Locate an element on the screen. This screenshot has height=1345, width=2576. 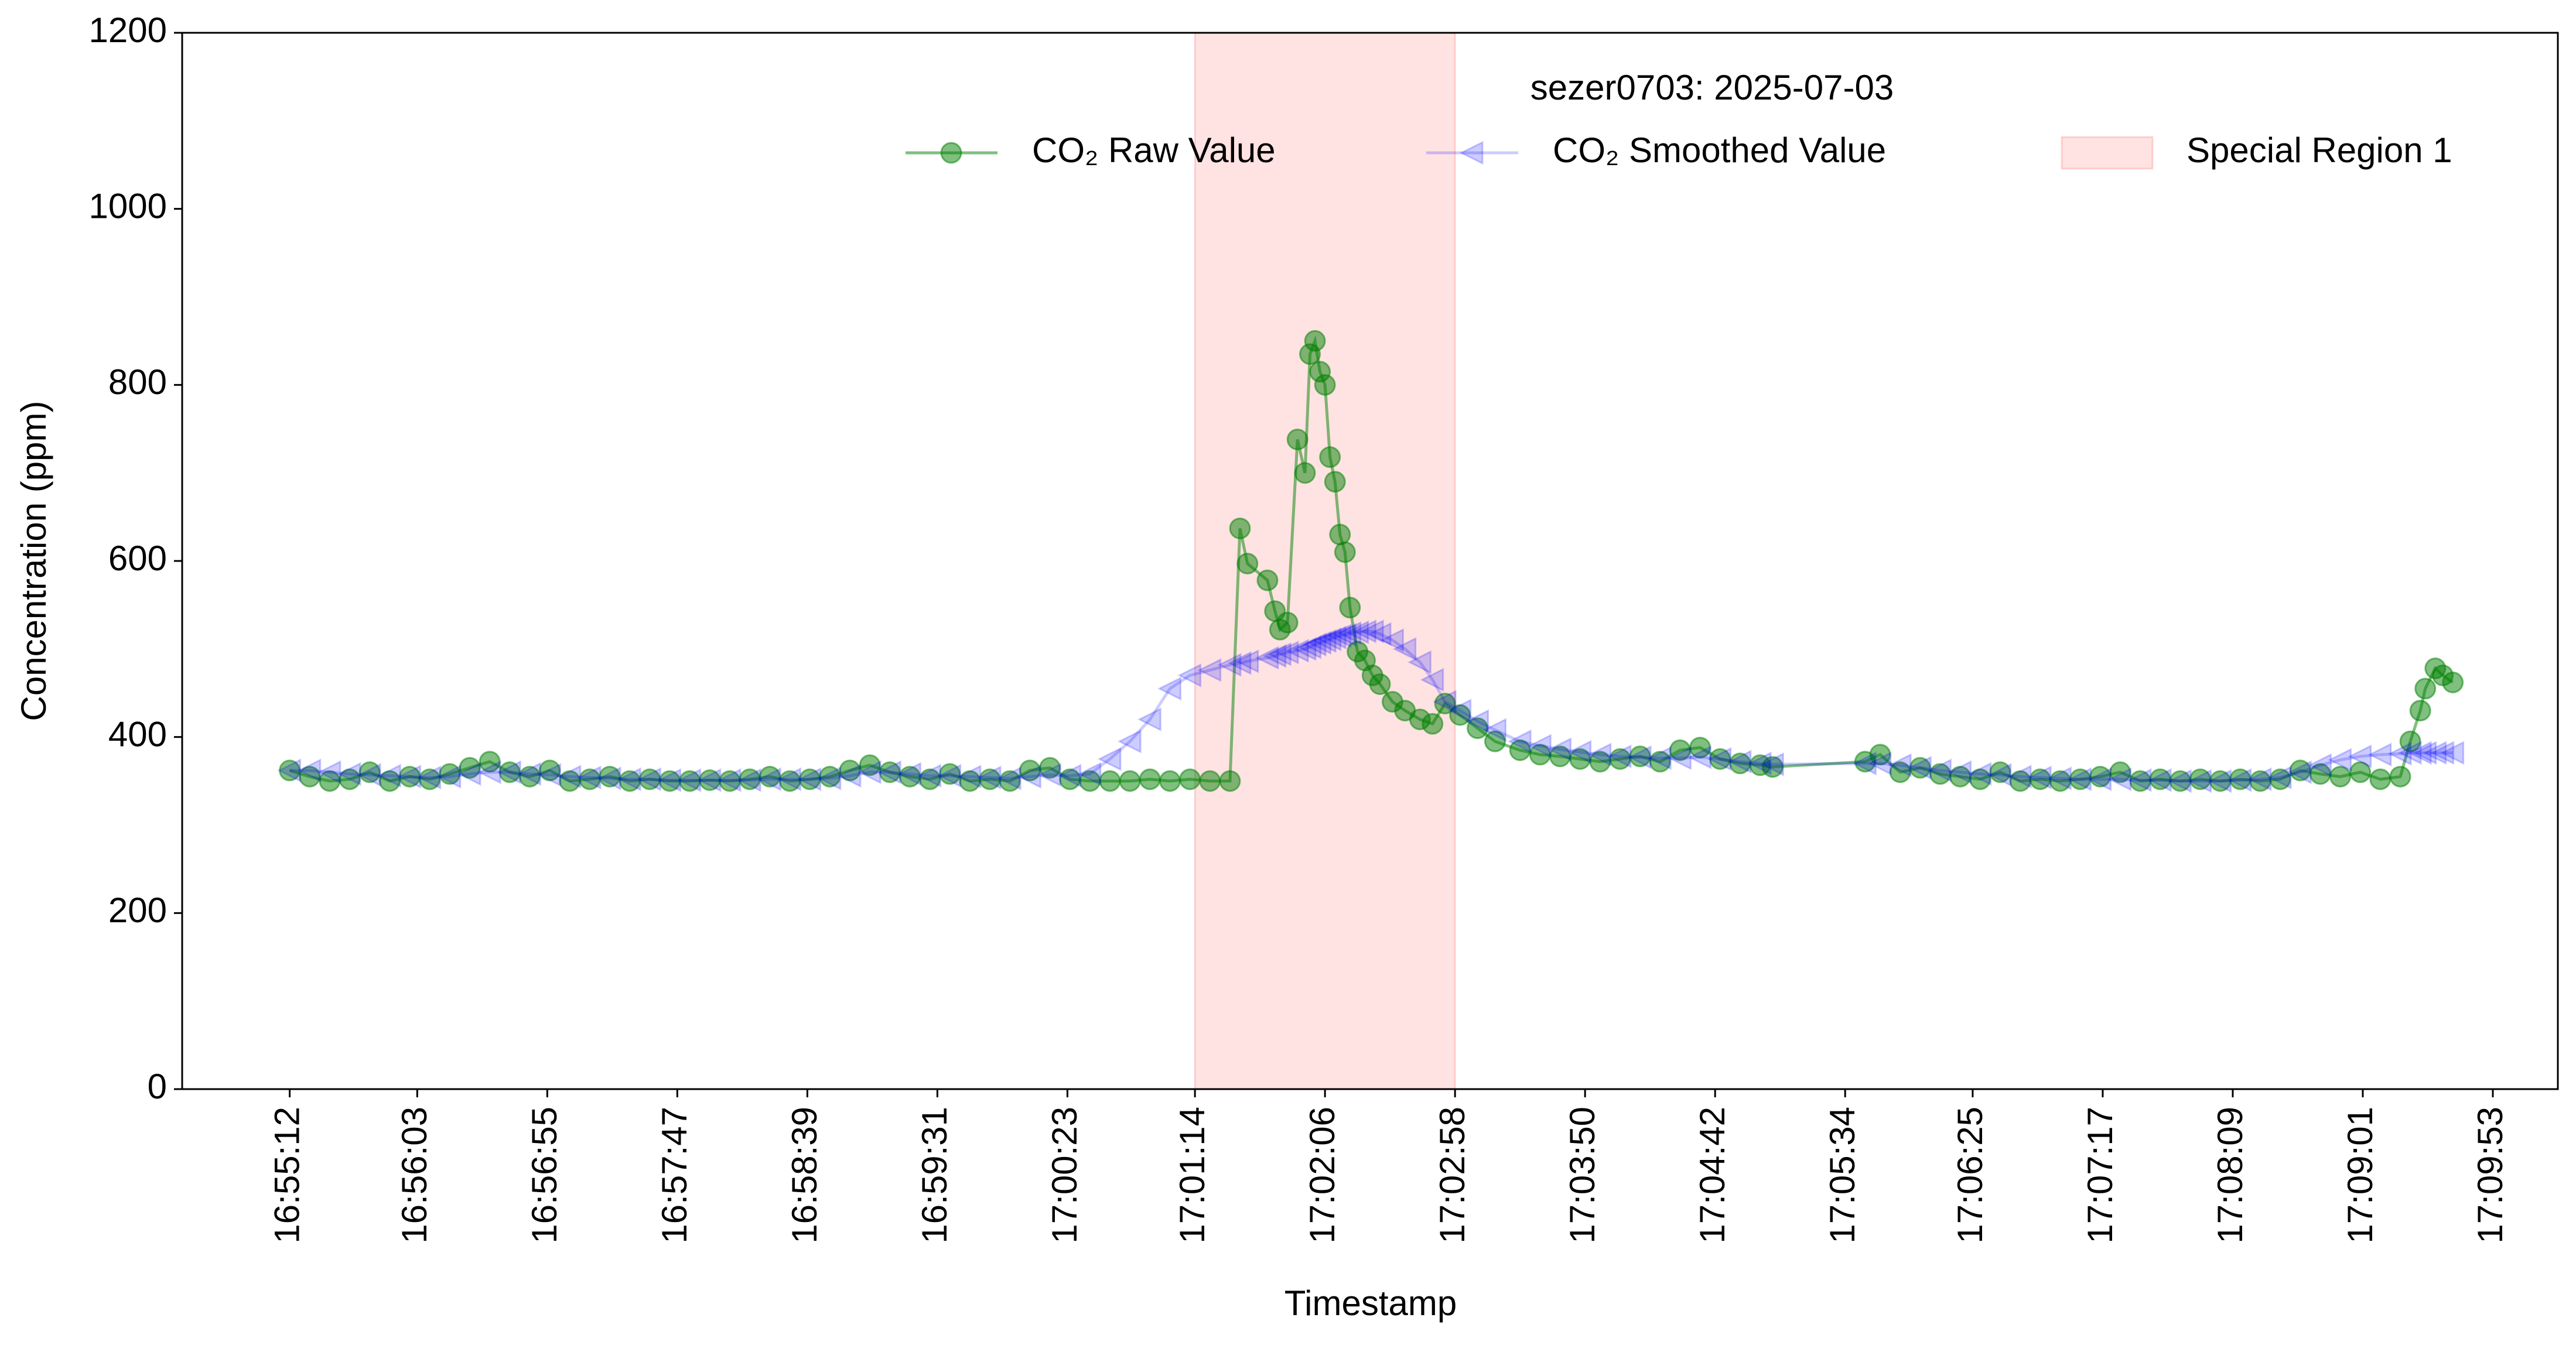
x-tick-label: 16:56:55 is located at coordinates (544, 1175).